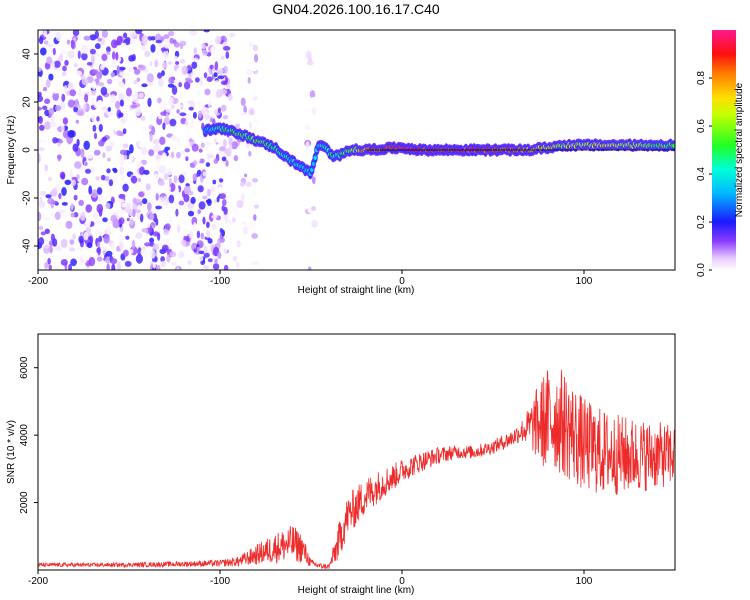 The height and width of the screenshot is (600, 750). I want to click on snr-x-tick-label: -100, so click(220, 581).